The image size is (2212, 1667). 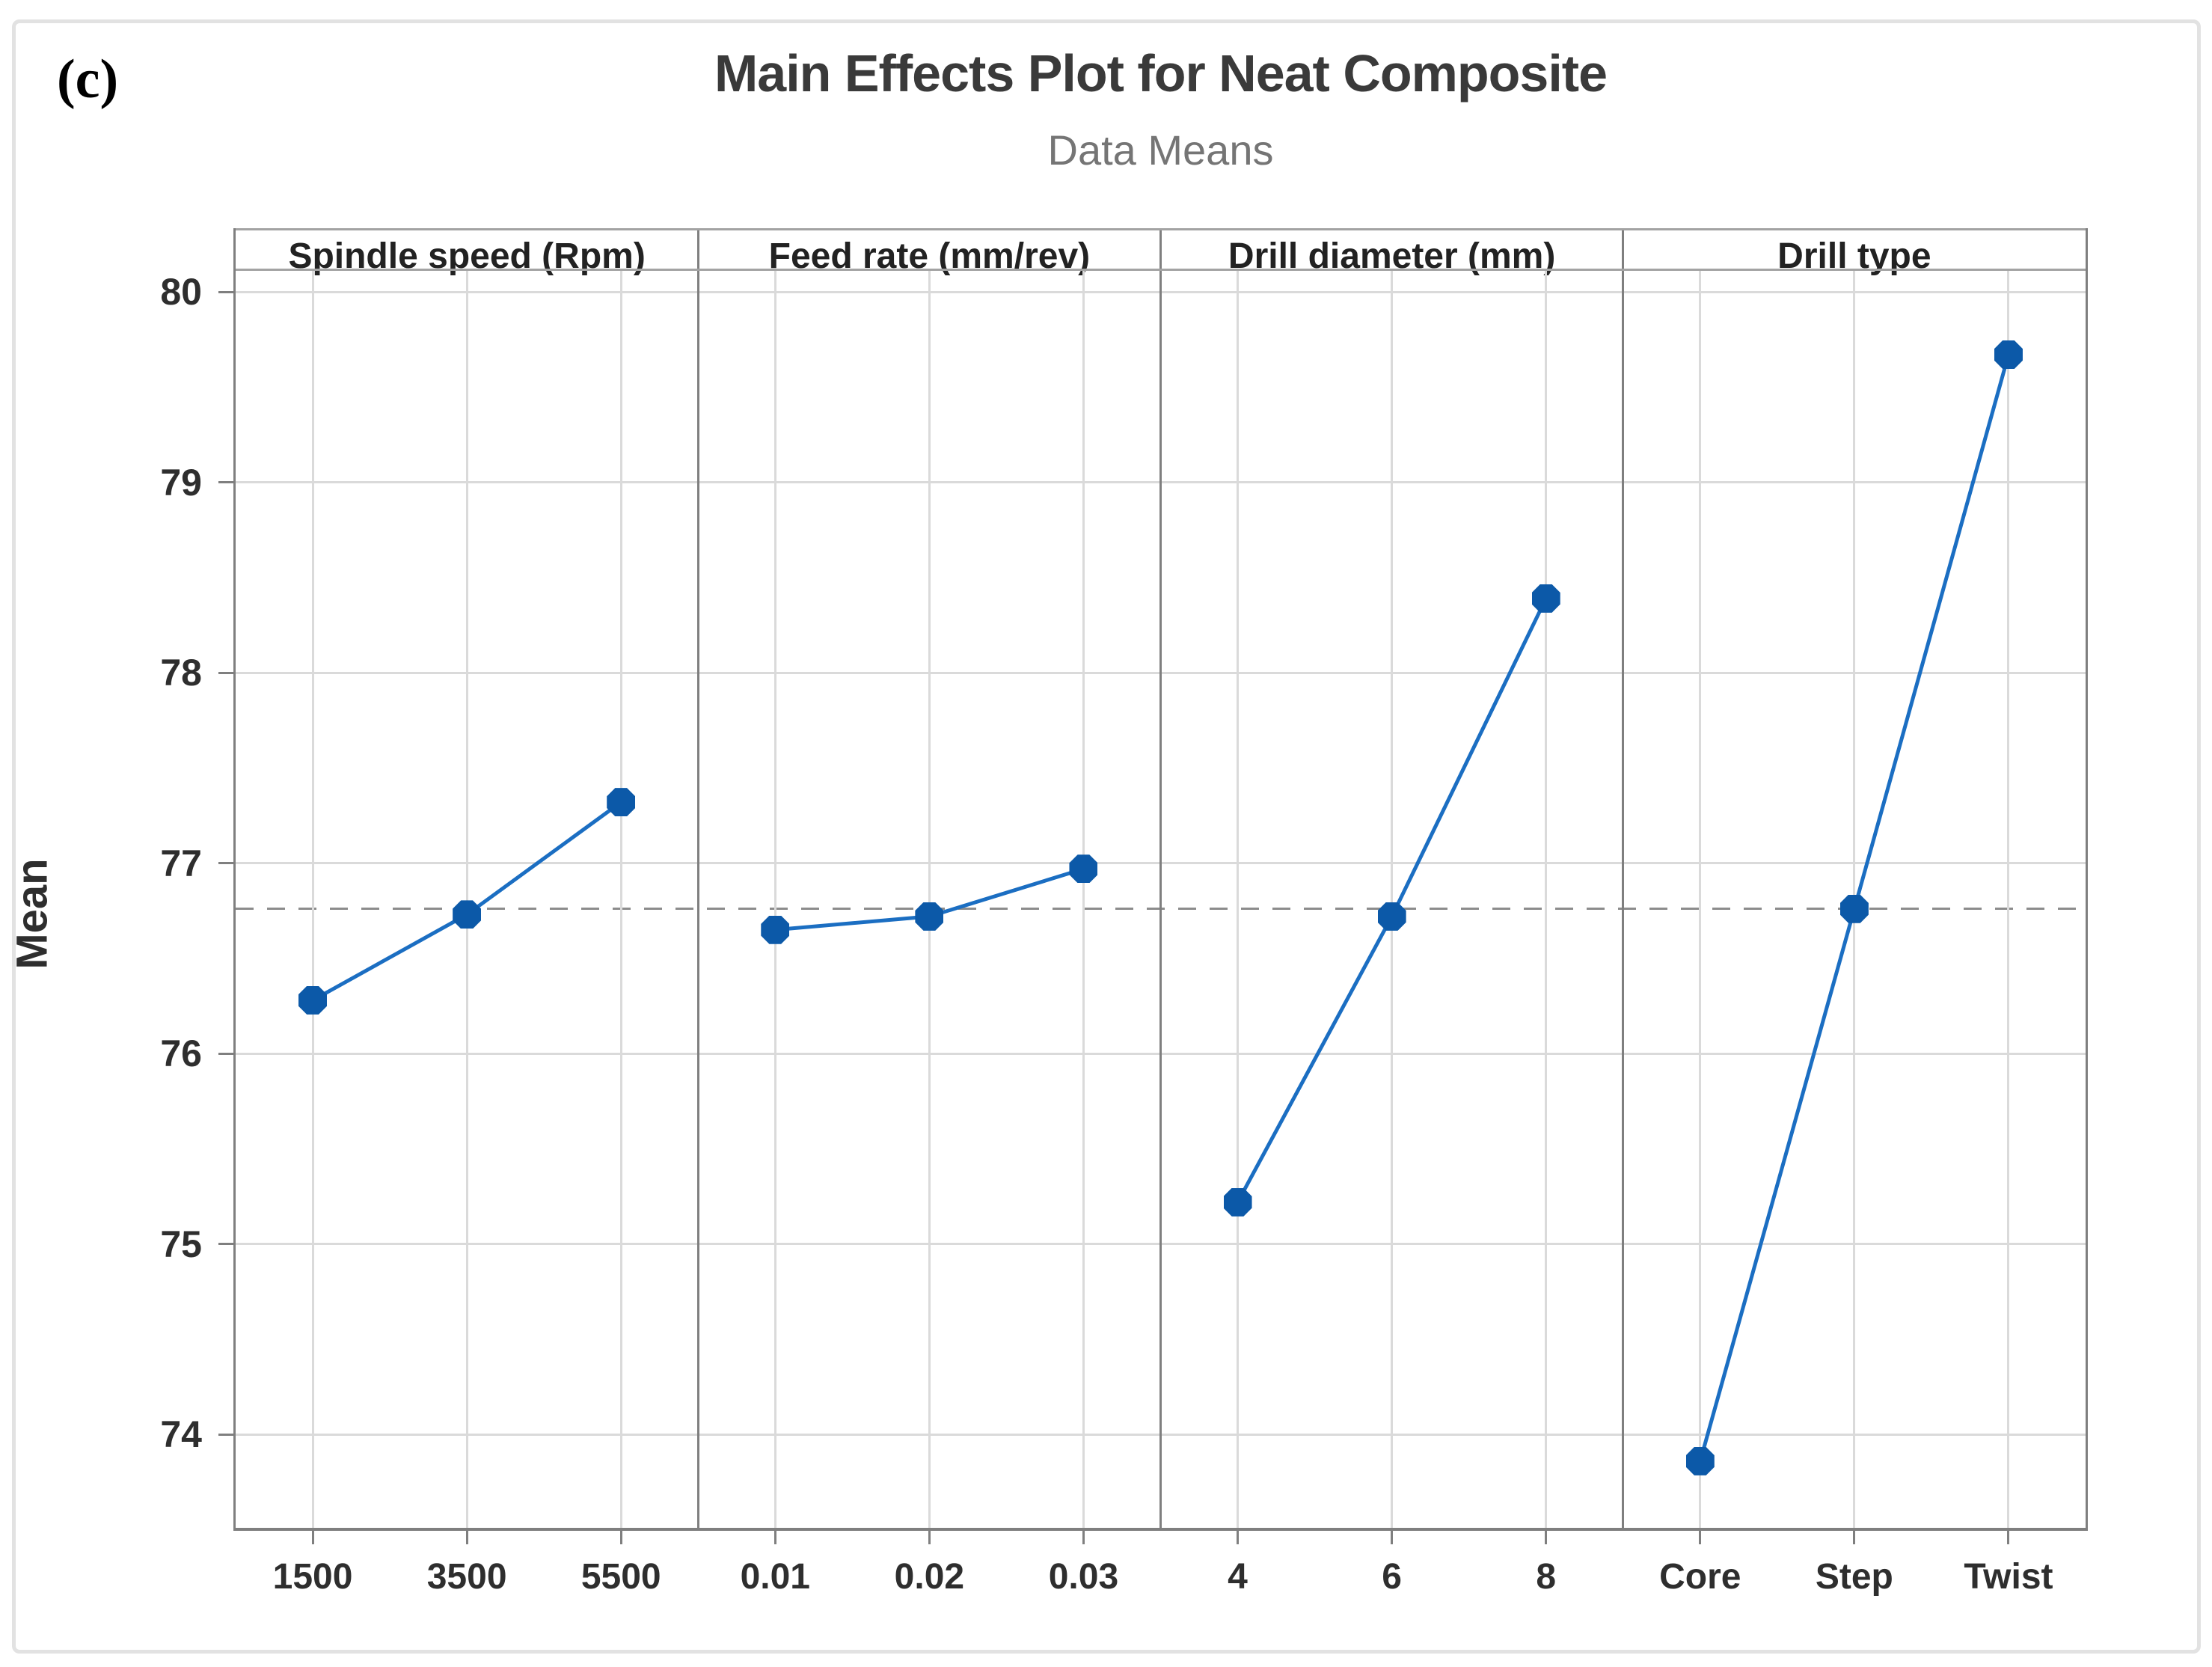 What do you see at coordinates (1854, 1577) in the screenshot?
I see `x-tick-label: Step` at bounding box center [1854, 1577].